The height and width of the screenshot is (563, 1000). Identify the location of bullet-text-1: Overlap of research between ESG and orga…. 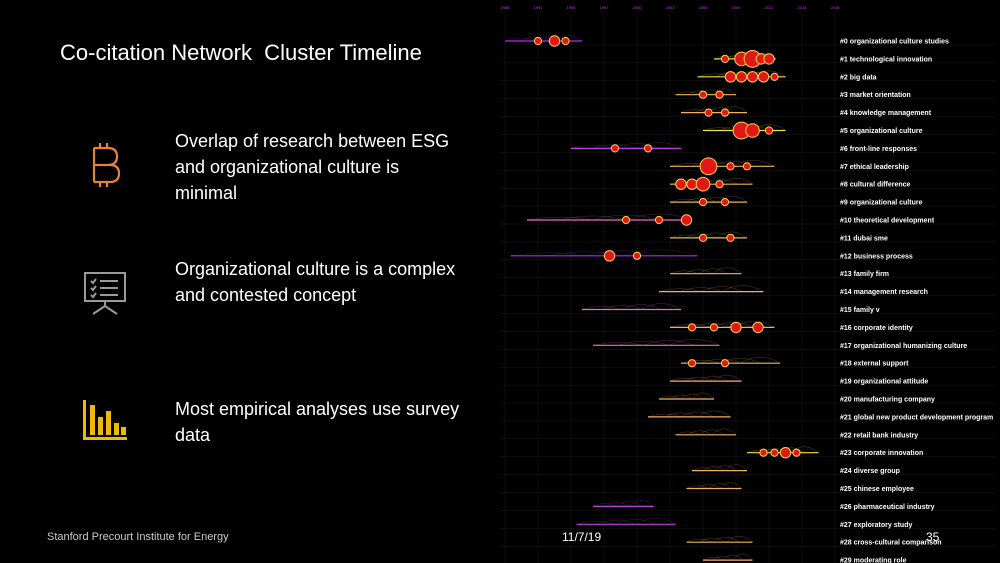
(312, 167).